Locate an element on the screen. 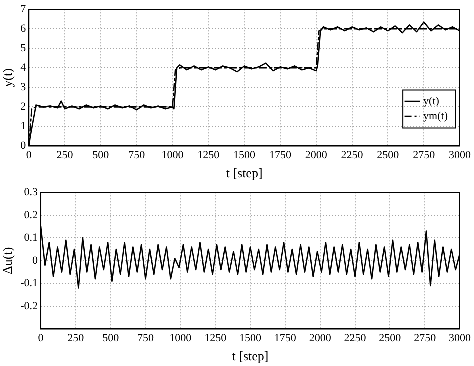  y-tick-label: 3 is located at coordinates (23, 88).